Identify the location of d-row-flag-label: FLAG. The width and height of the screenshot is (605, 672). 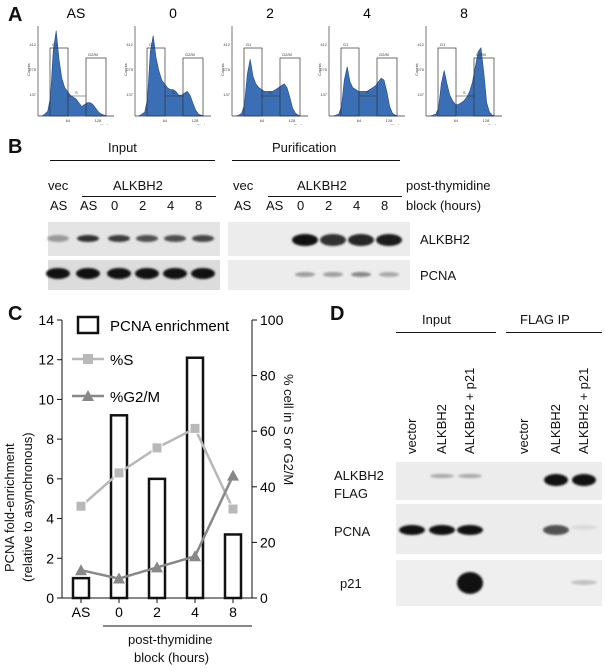
(351, 493).